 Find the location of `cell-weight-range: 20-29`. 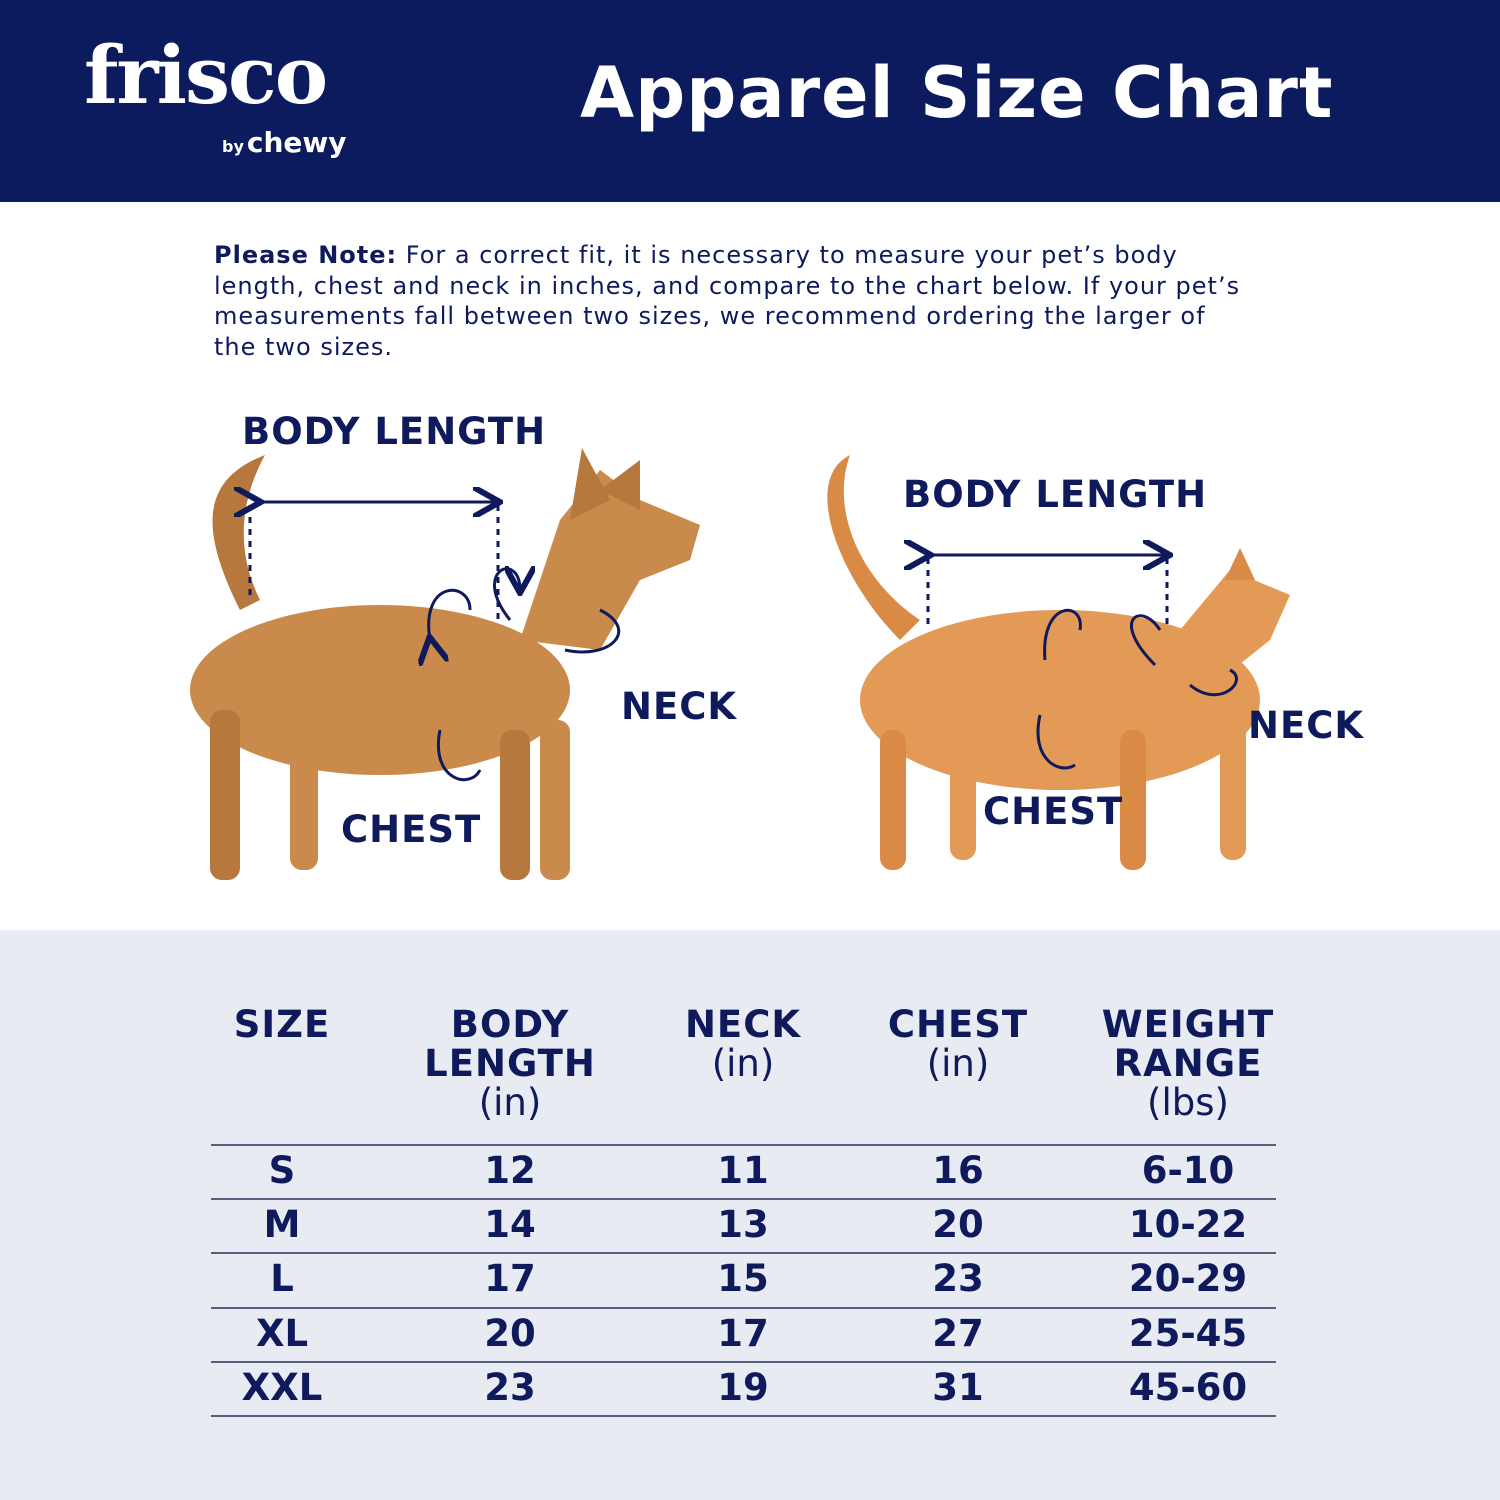

cell-weight-range: 20-29 is located at coordinates (1188, 1279).